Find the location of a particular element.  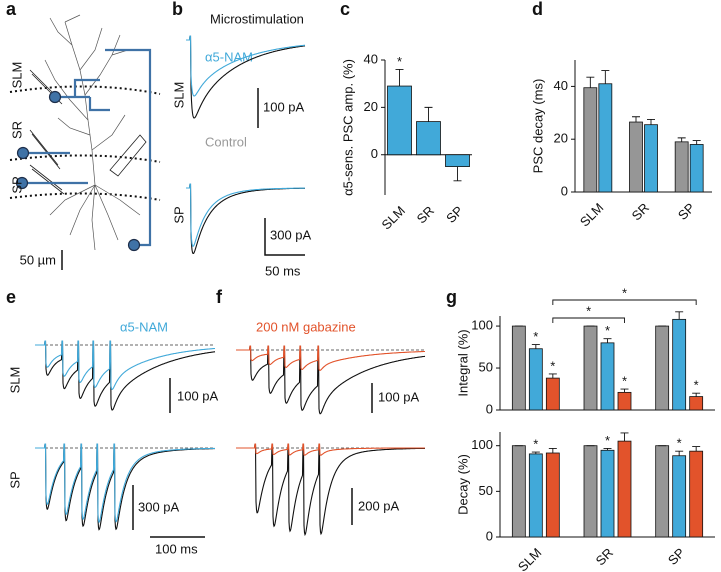

scale-label: 100 ms is located at coordinates (176, 548).